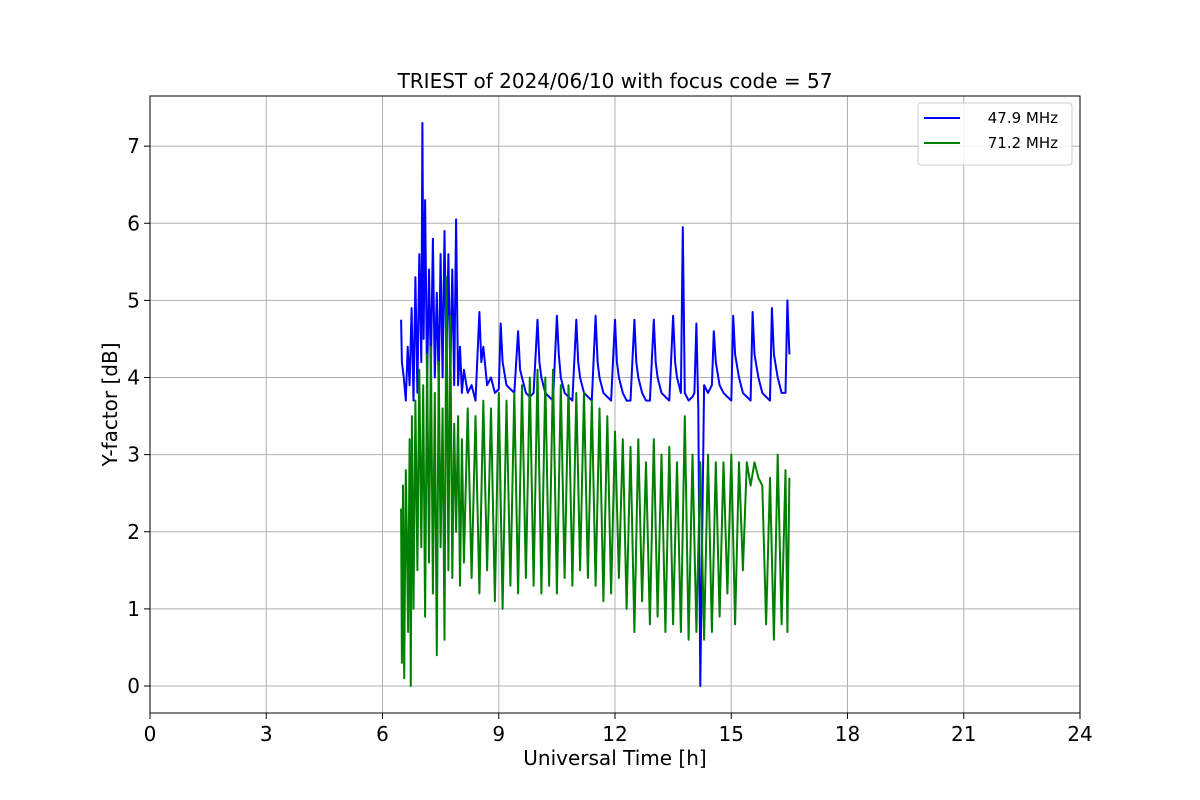  What do you see at coordinates (731, 734) in the screenshot?
I see `x-tick-label: 15` at bounding box center [731, 734].